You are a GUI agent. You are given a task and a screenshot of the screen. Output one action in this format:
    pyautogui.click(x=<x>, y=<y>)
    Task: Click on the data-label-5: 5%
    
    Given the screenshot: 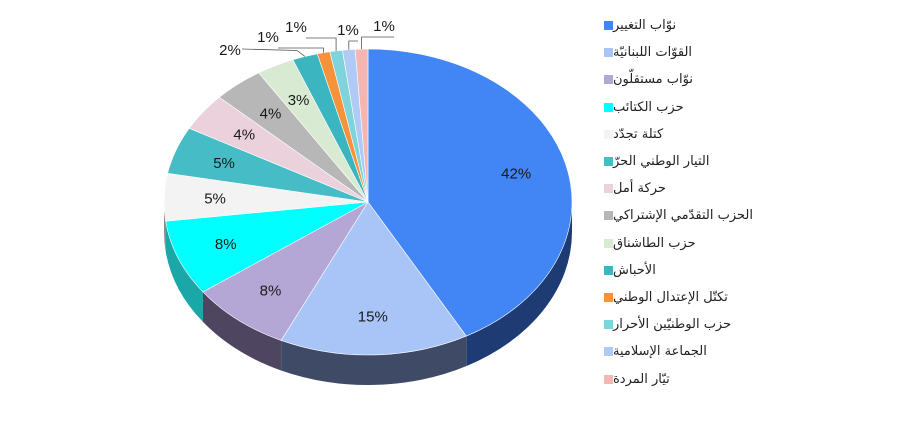 What is the action you would take?
    pyautogui.click(x=224, y=163)
    